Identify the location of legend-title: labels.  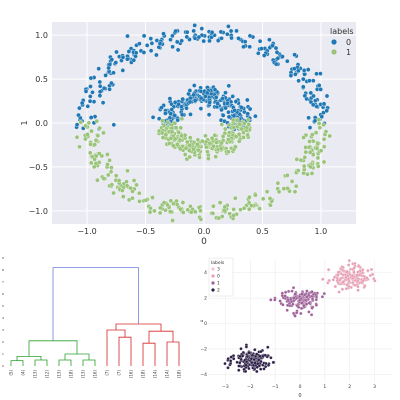
(342, 31).